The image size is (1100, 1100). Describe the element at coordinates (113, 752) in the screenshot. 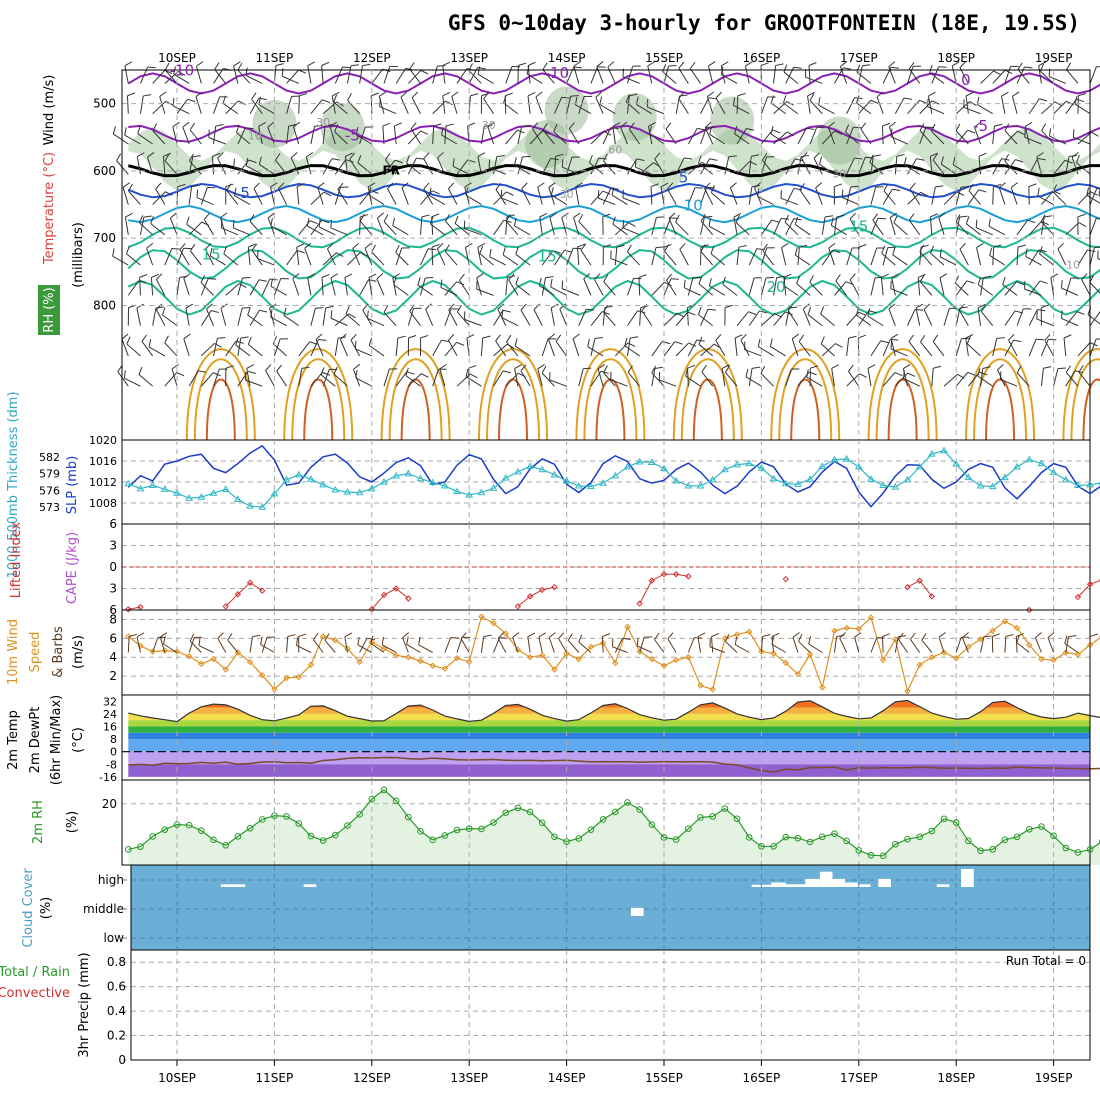

I see `temp-ytick-label: 0` at that location.